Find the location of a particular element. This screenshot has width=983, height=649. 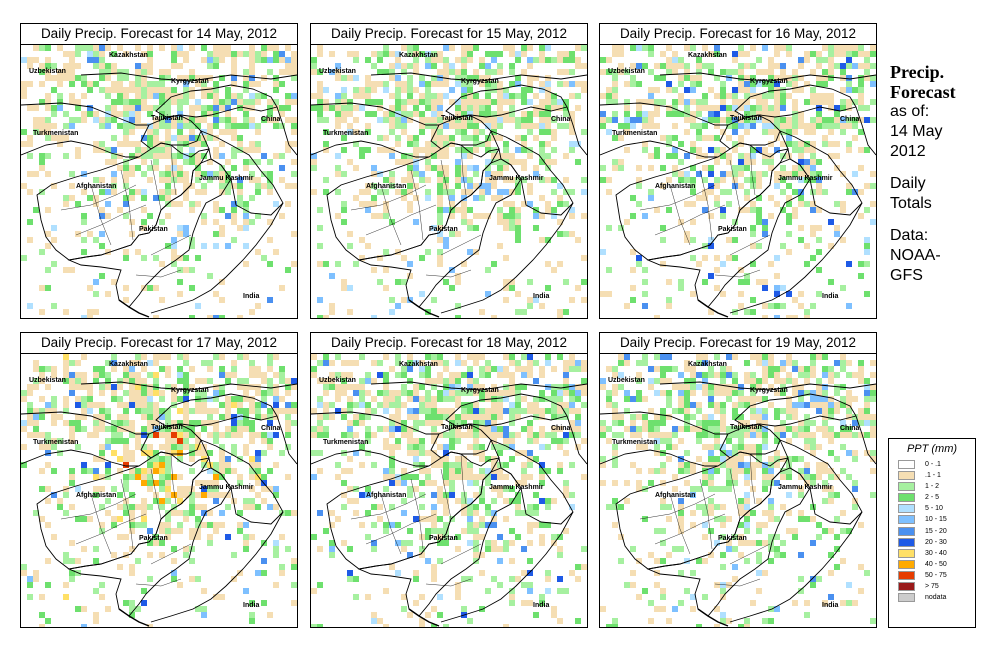

label-china: China is located at coordinates (561, 119).